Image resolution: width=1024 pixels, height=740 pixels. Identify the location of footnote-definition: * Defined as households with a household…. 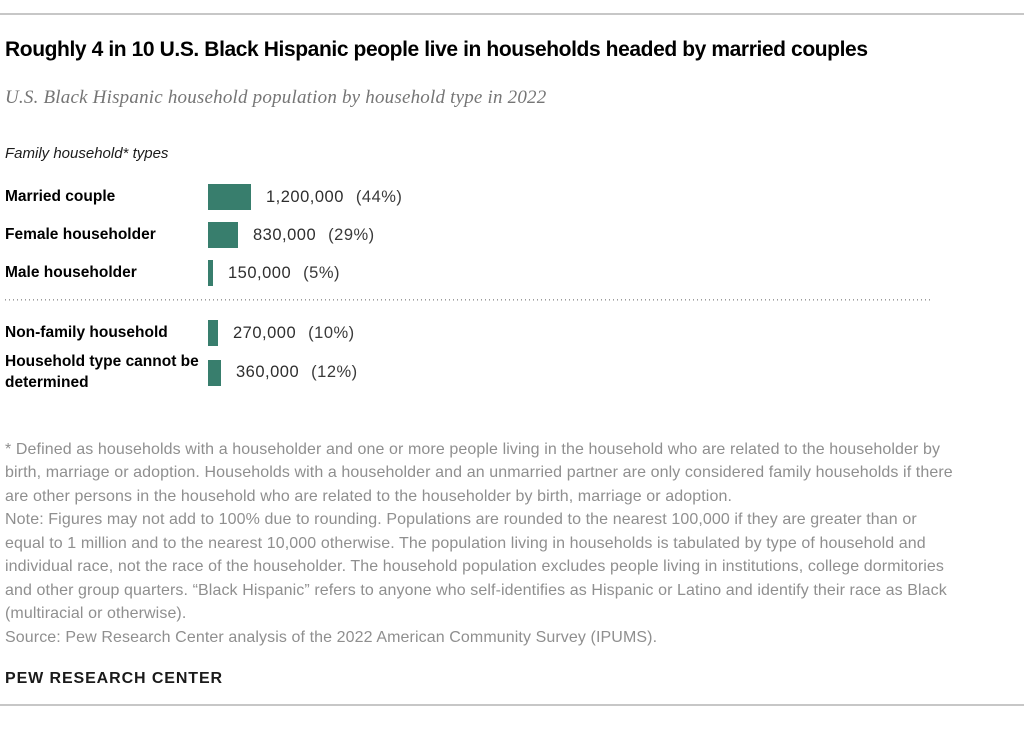
(479, 472).